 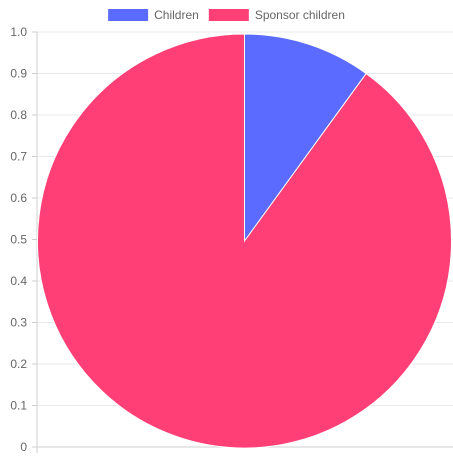 What do you see at coordinates (18, 406) in the screenshot?
I see `y-tick-label: 0.1` at bounding box center [18, 406].